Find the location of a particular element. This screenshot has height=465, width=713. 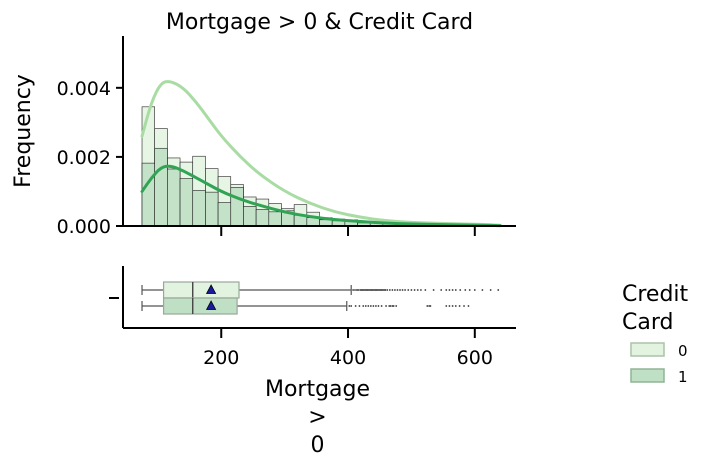

hist-ytick-label-0: 0.000 is located at coordinates (84, 227).